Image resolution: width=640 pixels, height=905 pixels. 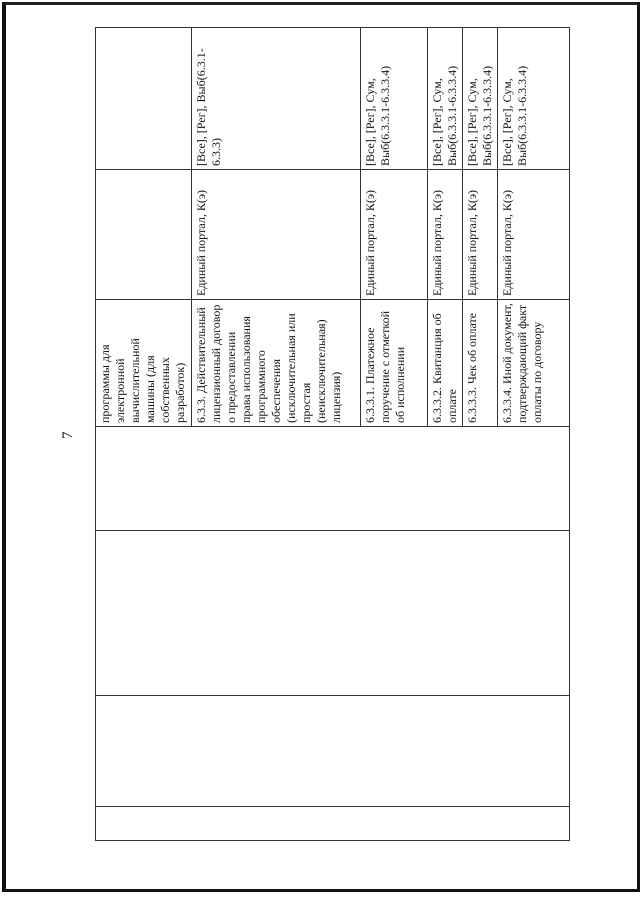 What do you see at coordinates (68, 435) in the screenshot?
I see `page-number: 7` at bounding box center [68, 435].